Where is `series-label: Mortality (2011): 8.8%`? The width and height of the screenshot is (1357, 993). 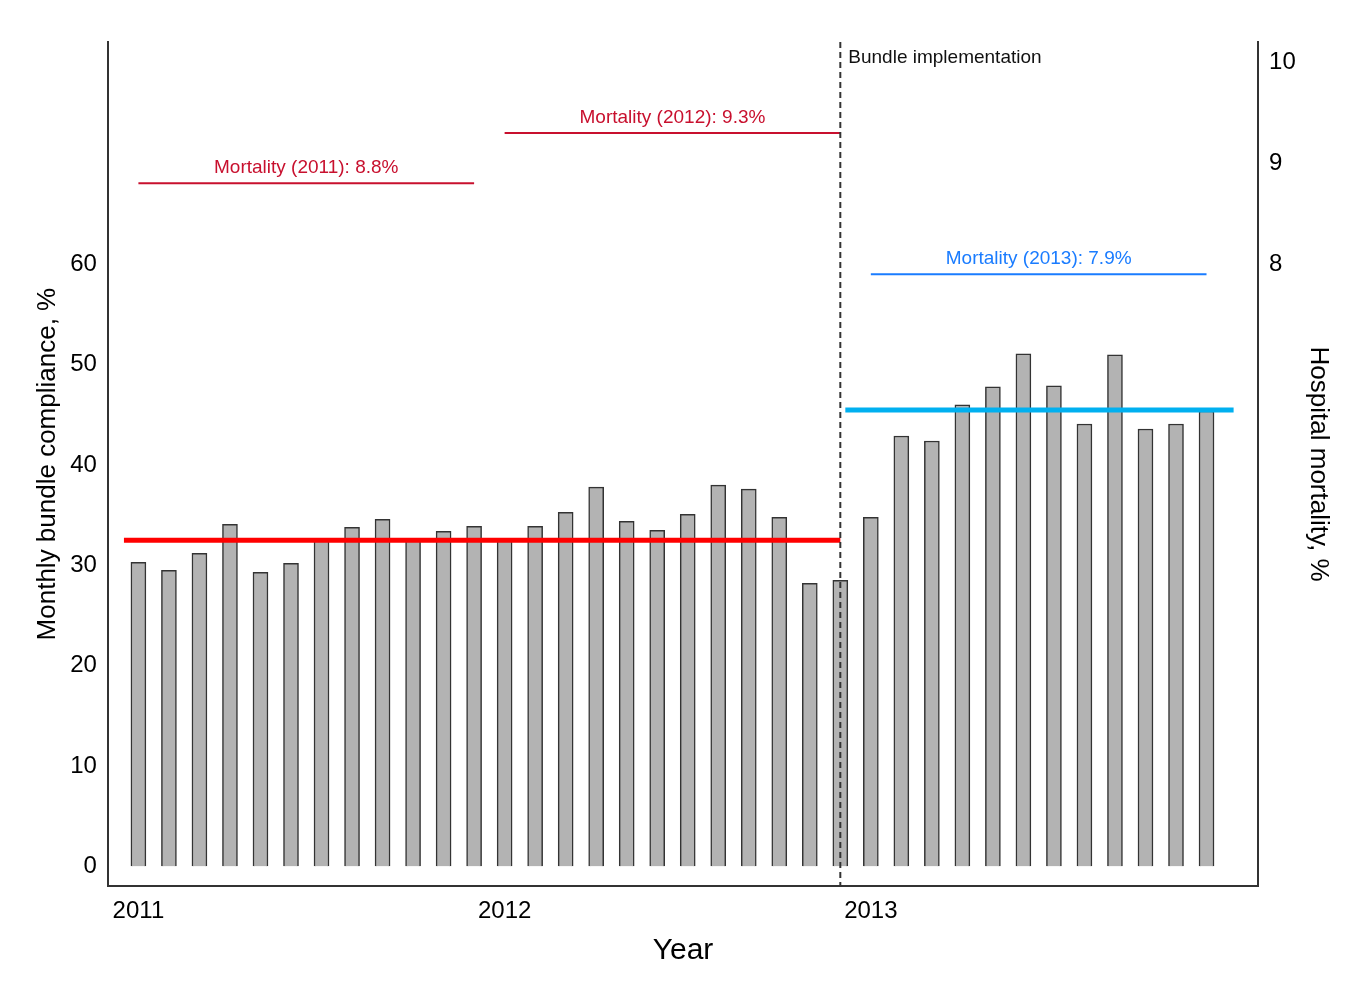 series-label: Mortality (2011): 8.8% is located at coordinates (306, 167).